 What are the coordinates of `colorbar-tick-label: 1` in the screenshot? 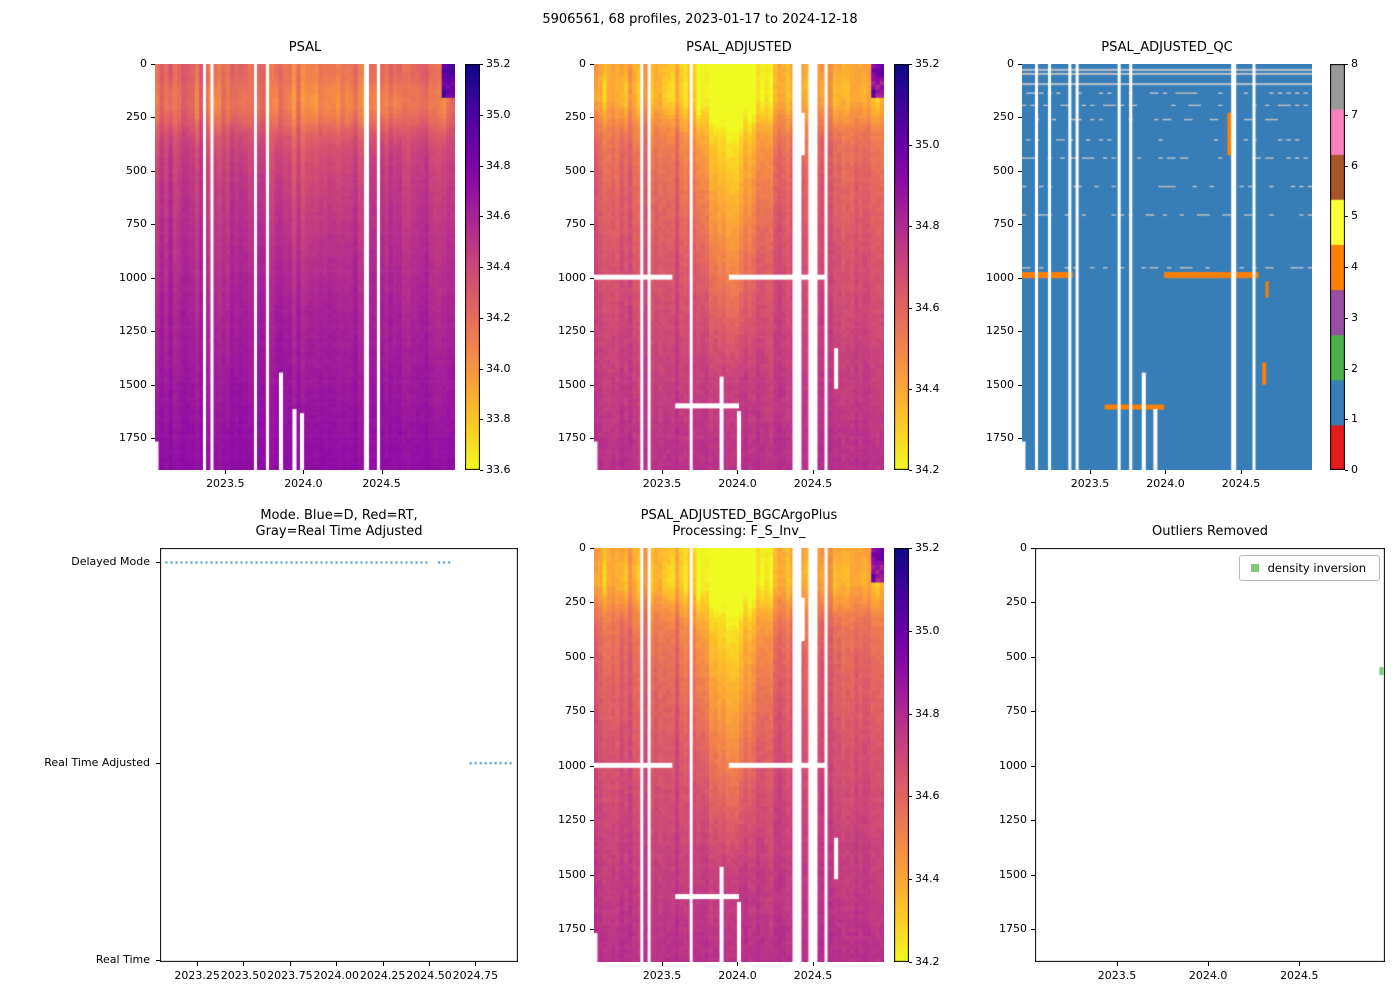 It's located at (1354, 419).